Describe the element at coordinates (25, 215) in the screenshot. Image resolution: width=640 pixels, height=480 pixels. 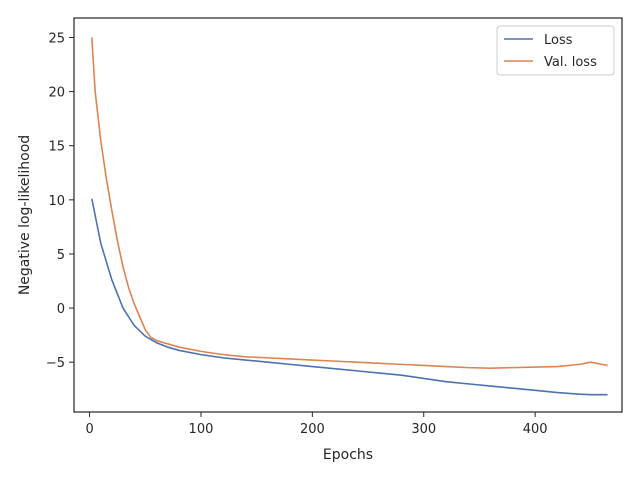
I see `y-axis-label: Negative log-likelihood` at that location.